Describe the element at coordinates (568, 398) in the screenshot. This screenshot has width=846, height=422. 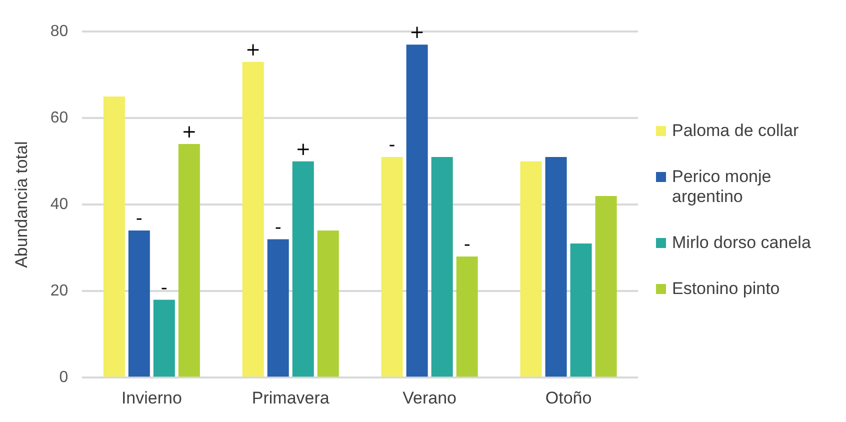
I see `x-tick-label: Otoño` at that location.